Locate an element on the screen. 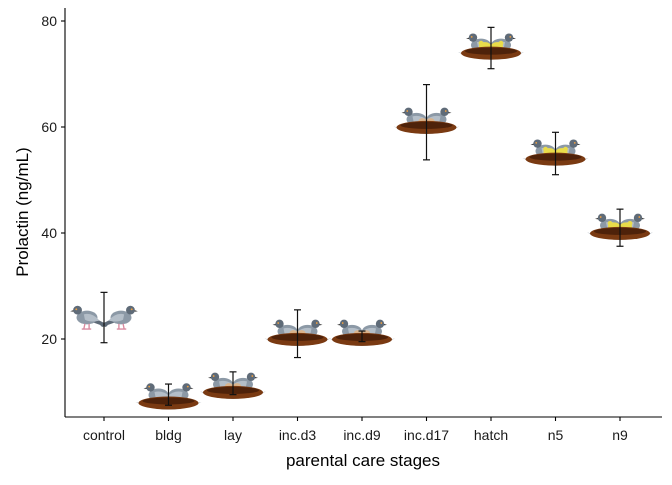 Image resolution: width=672 pixels, height=485 pixels. x-tick-label: inc.d9 is located at coordinates (362, 435).